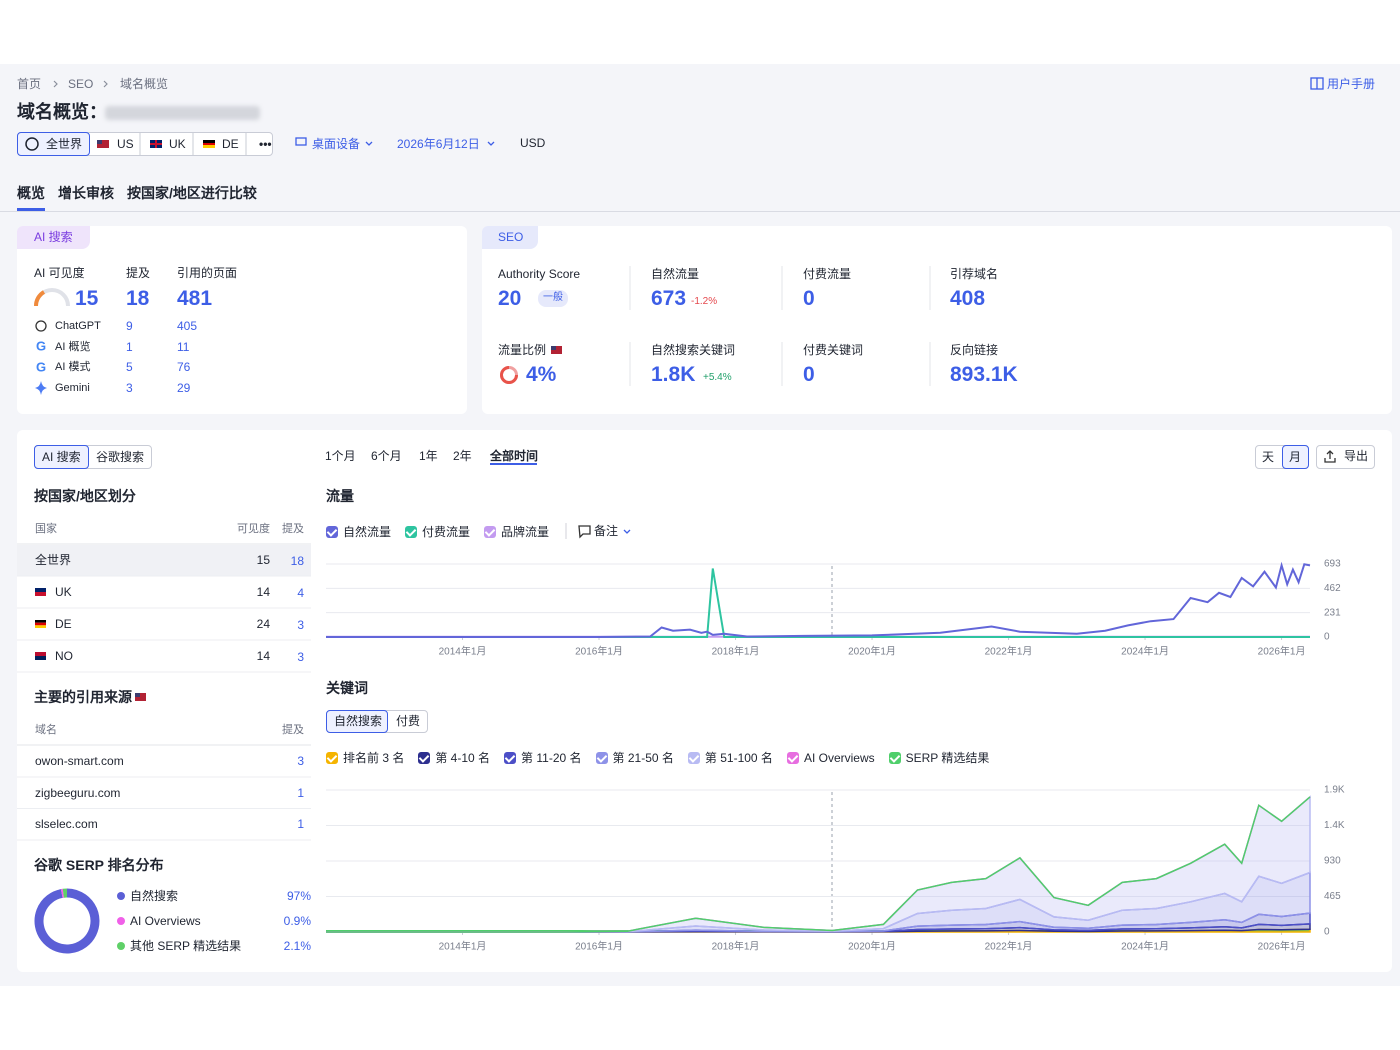 The width and height of the screenshot is (1400, 1050). Describe the element at coordinates (61, 457) in the screenshot. I see `source-option: AI 搜索` at that location.